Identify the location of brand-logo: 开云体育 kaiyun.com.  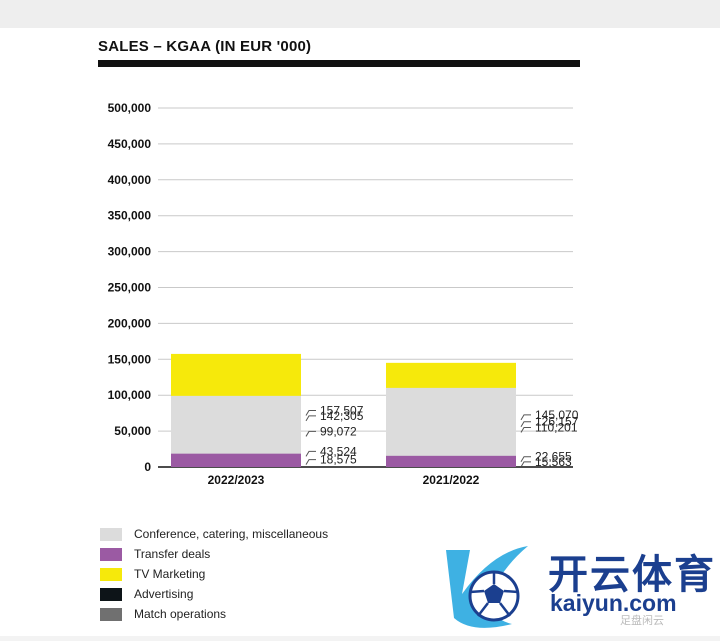
(576, 584).